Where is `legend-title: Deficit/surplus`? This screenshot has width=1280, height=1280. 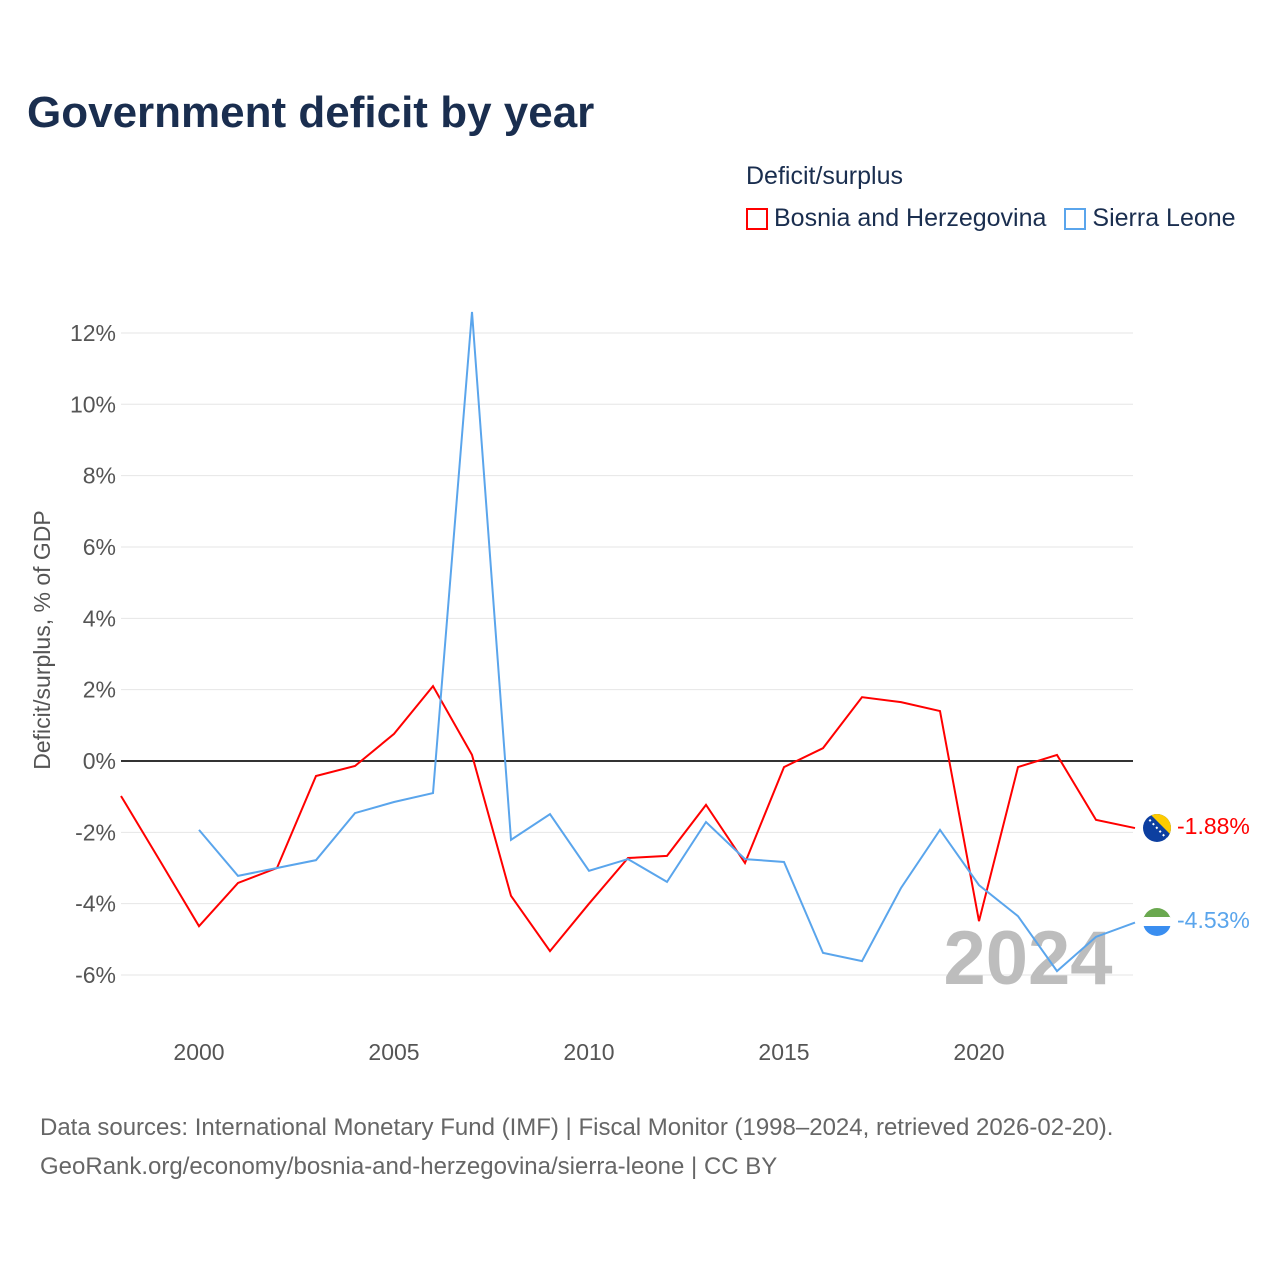
legend-title: Deficit/surplus is located at coordinates (824, 176).